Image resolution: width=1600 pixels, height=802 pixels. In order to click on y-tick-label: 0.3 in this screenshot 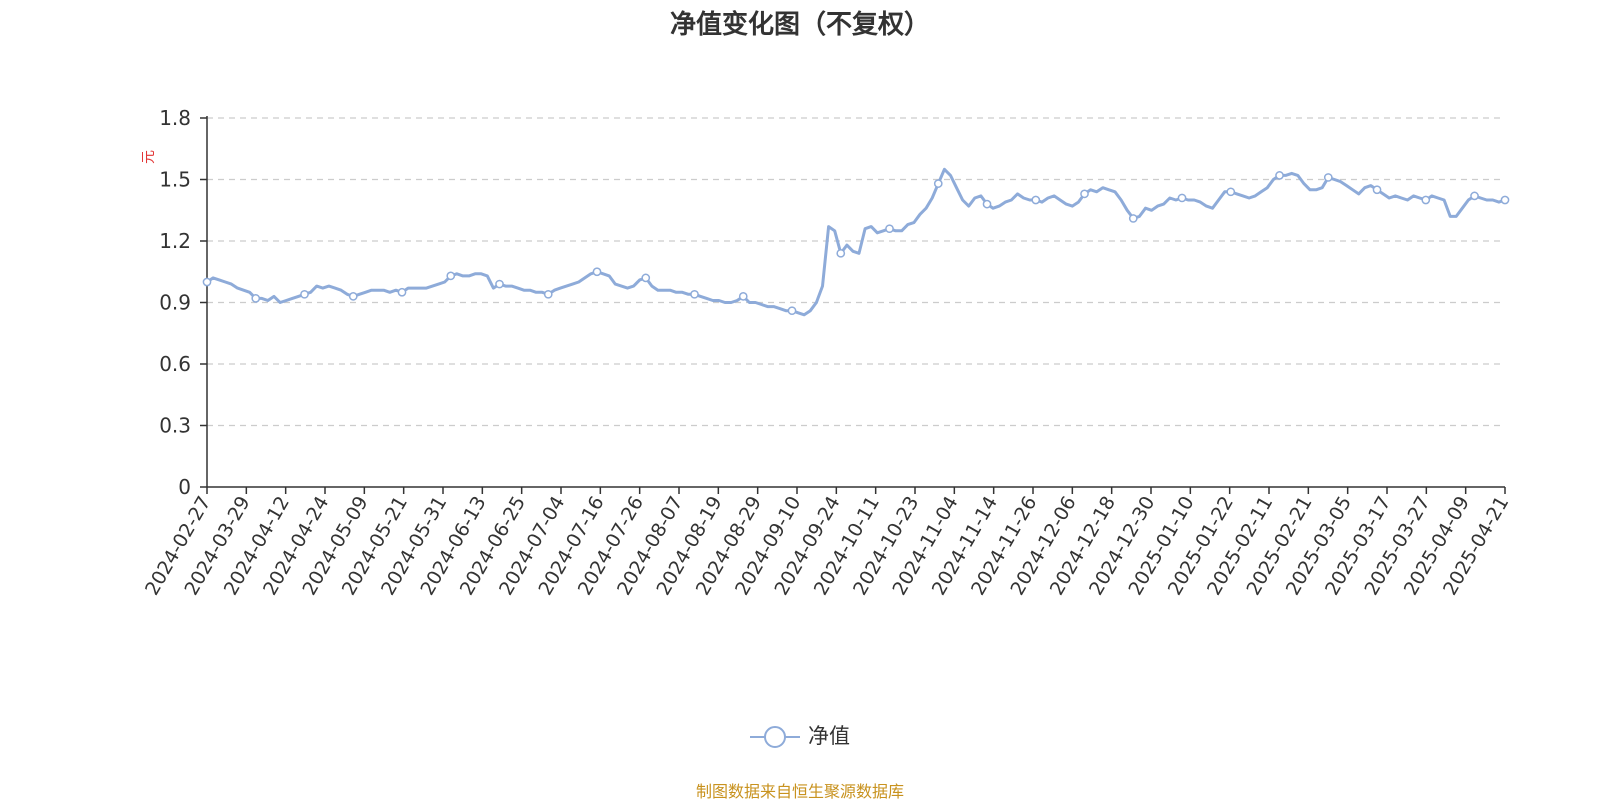, I will do `click(175, 426)`.